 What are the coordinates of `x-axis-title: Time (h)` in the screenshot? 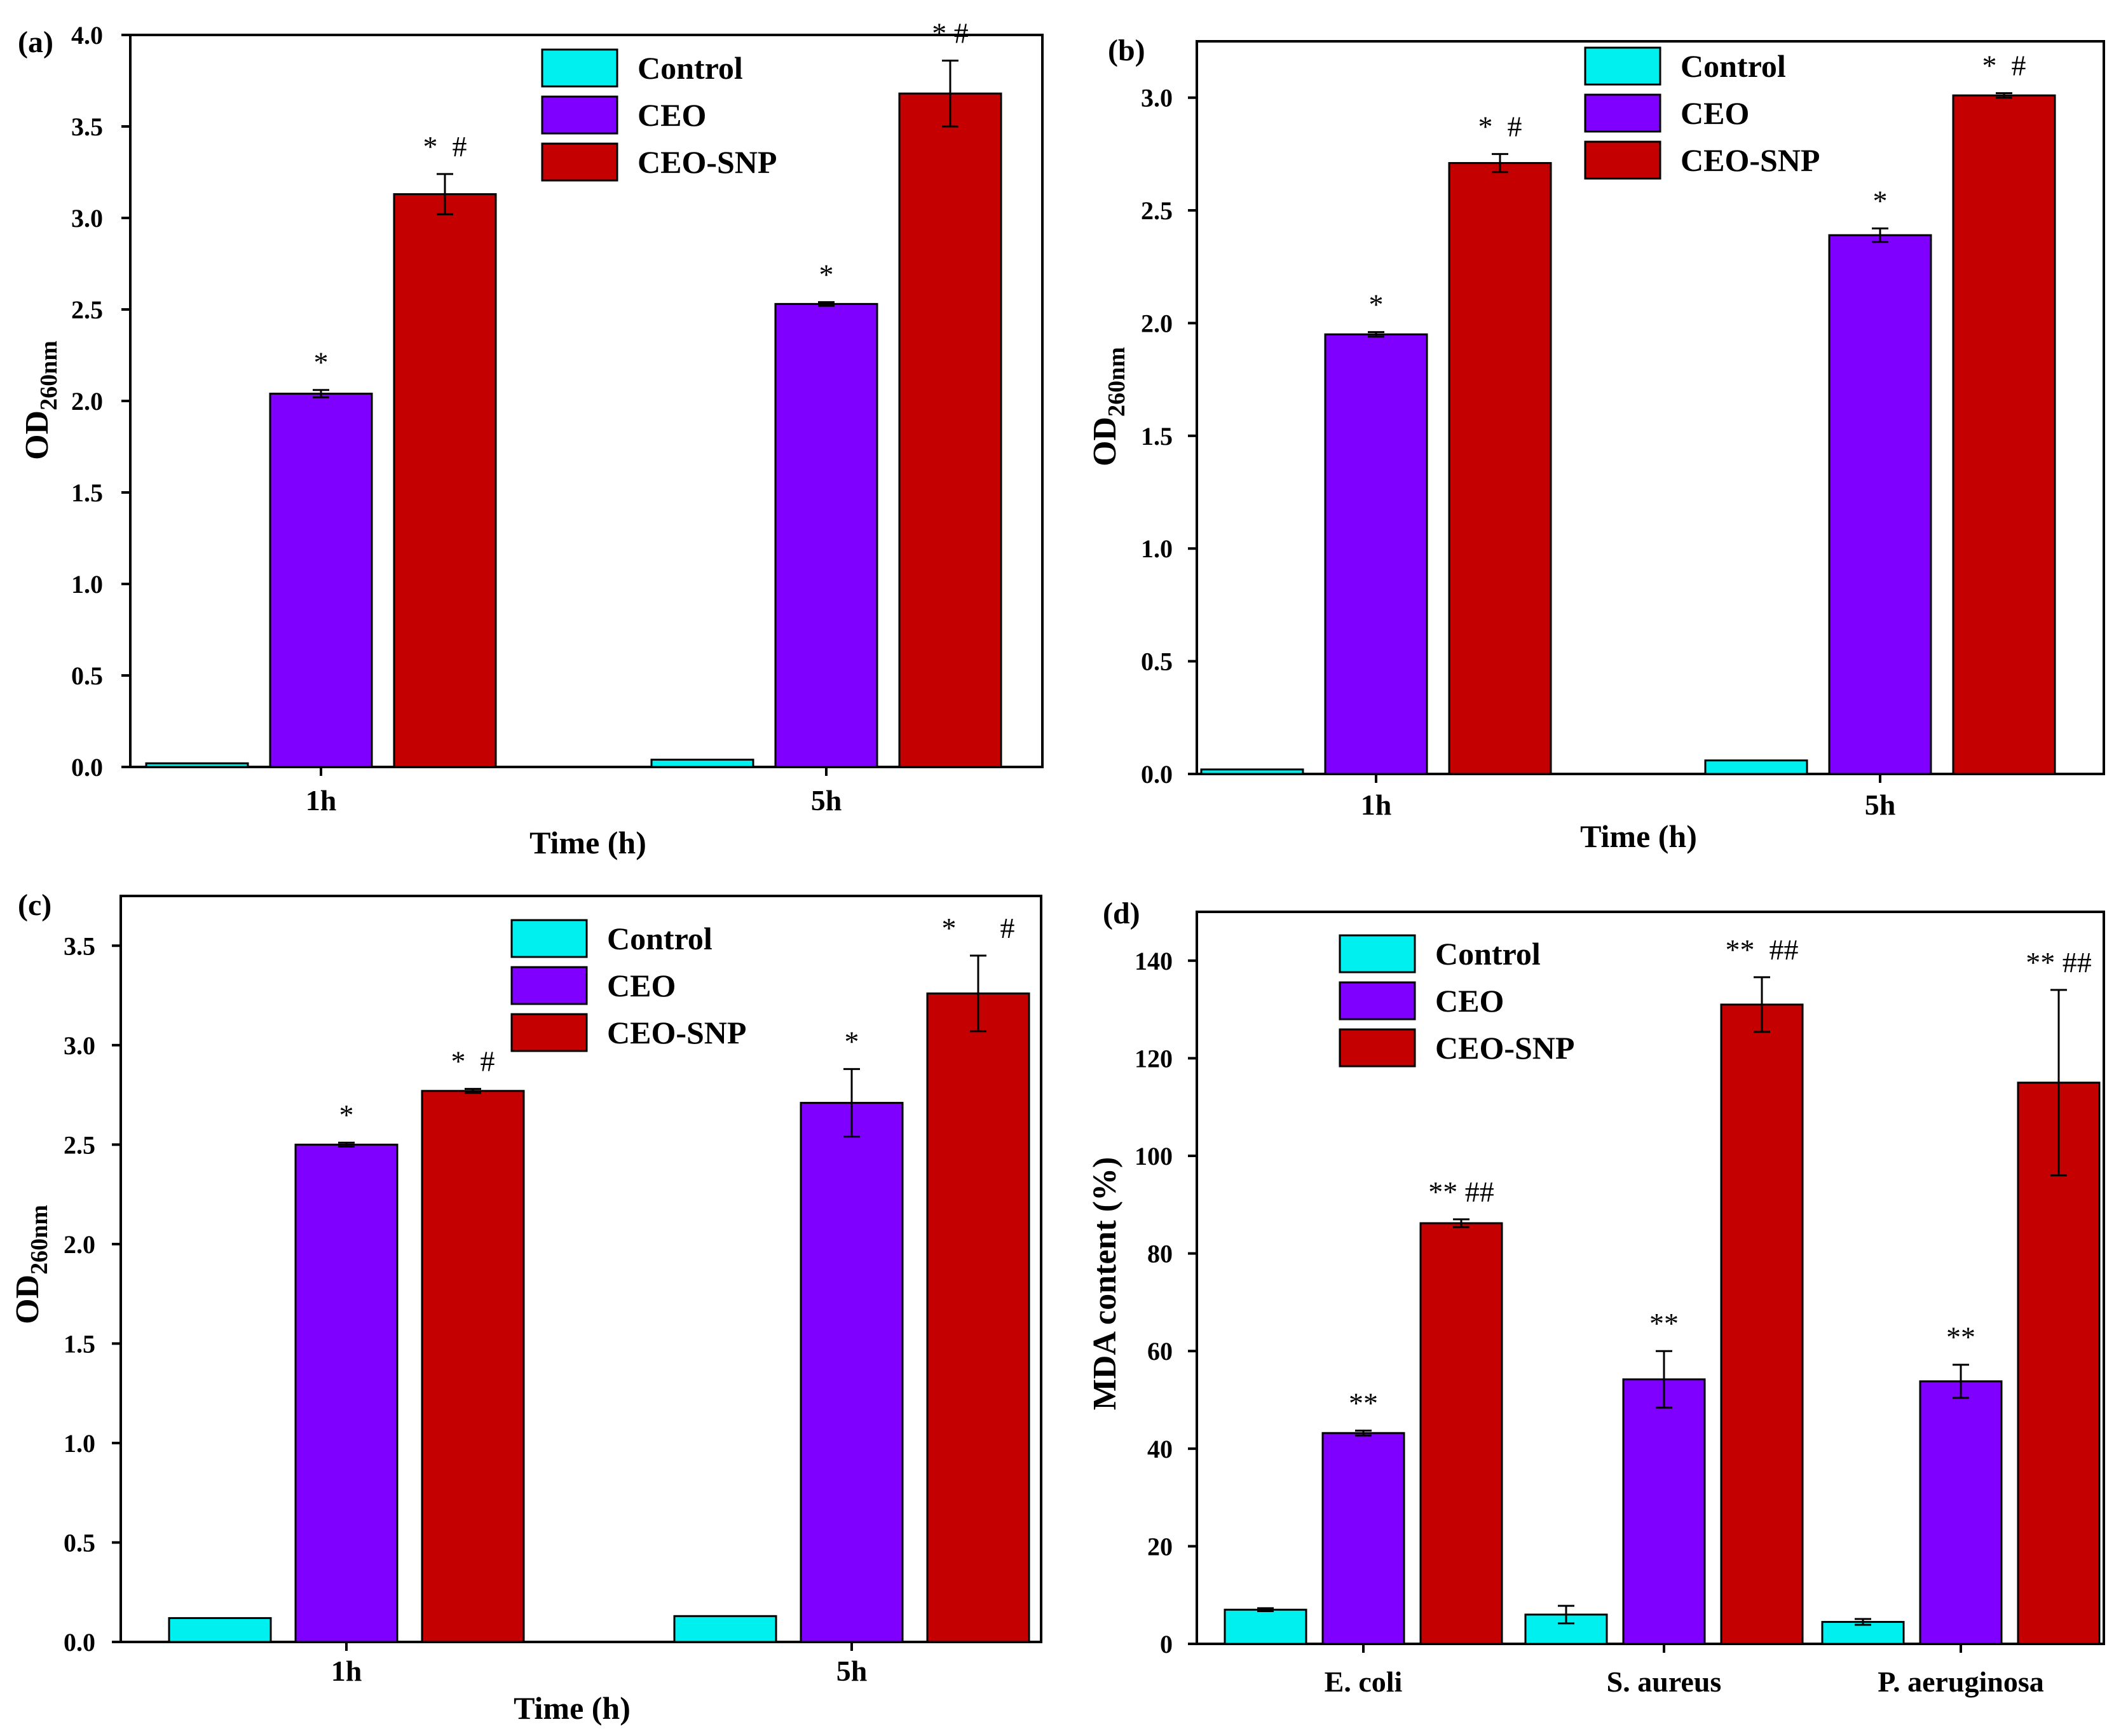 It's located at (1638, 836).